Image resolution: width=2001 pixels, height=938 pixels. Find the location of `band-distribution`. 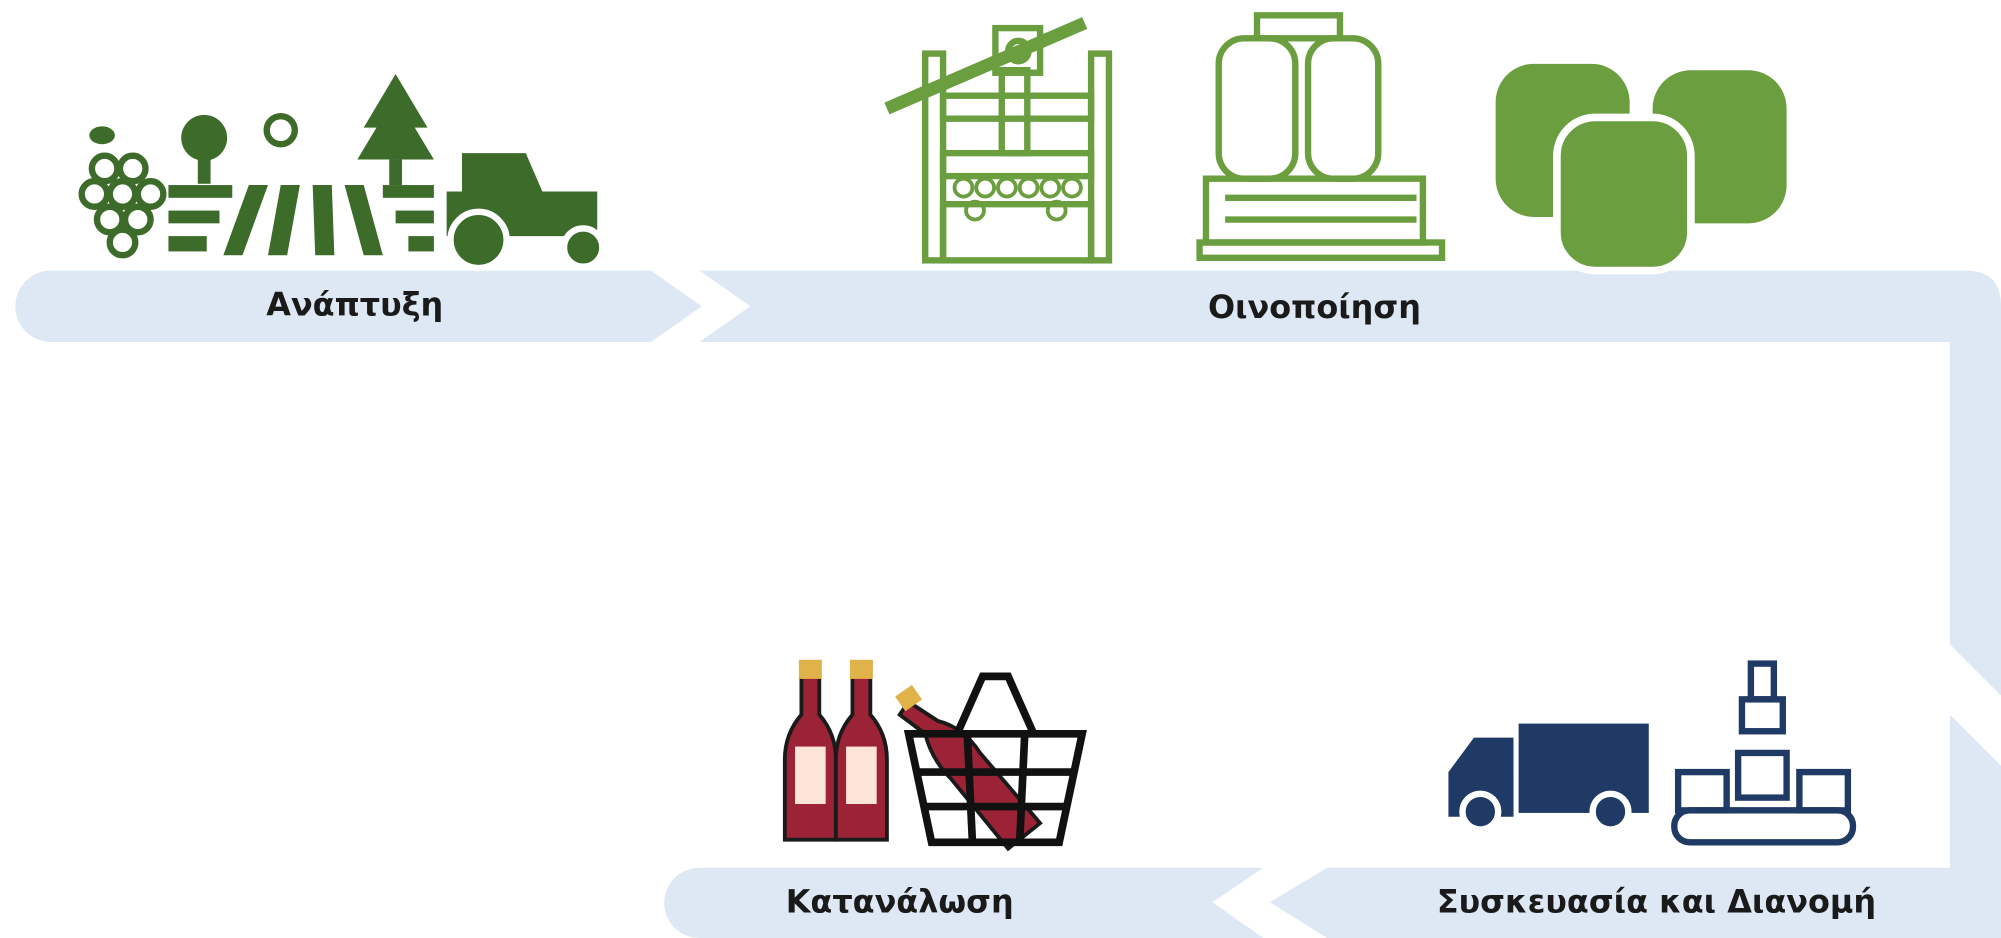

band-distribution is located at coordinates (1635, 826).